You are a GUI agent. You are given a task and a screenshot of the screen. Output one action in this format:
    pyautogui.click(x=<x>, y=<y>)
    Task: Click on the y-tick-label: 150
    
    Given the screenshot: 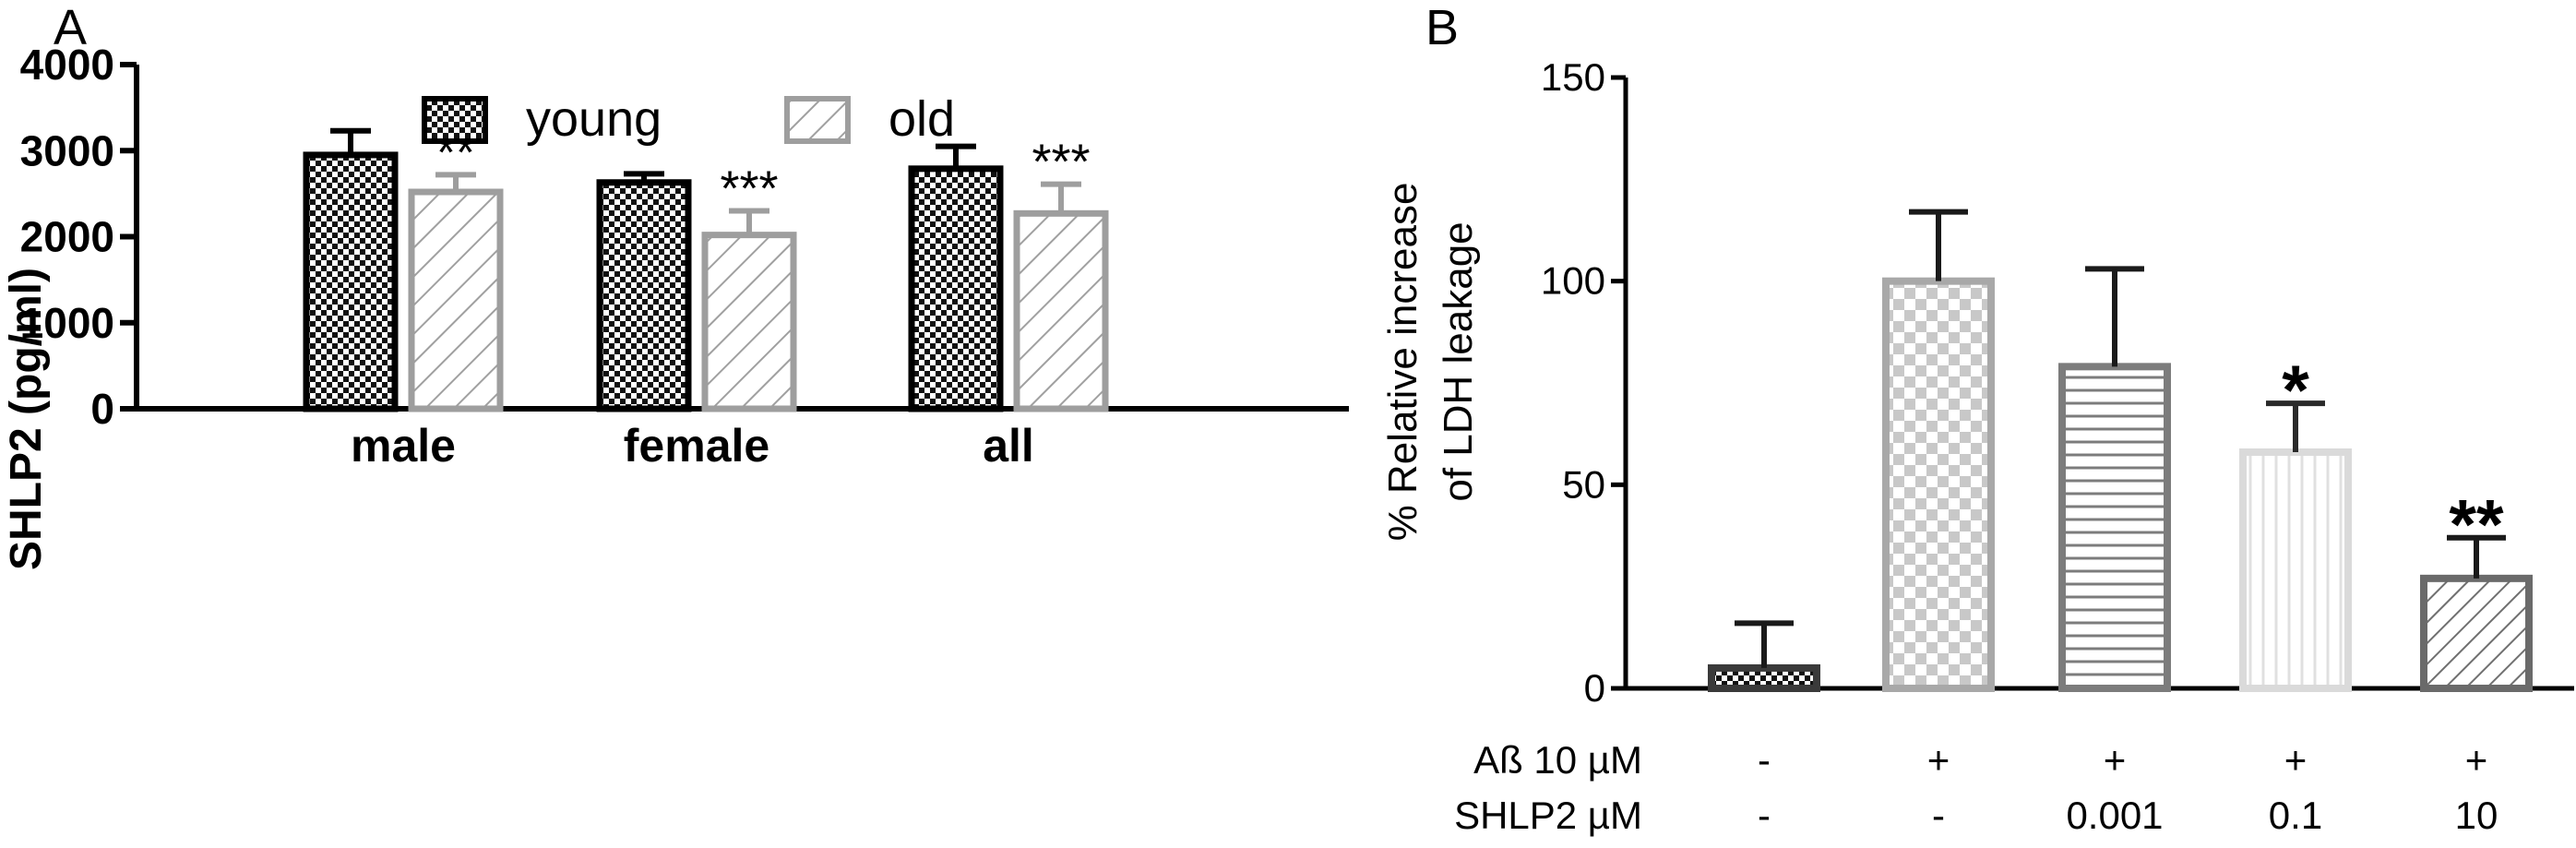 What is the action you would take?
    pyautogui.click(x=1573, y=77)
    